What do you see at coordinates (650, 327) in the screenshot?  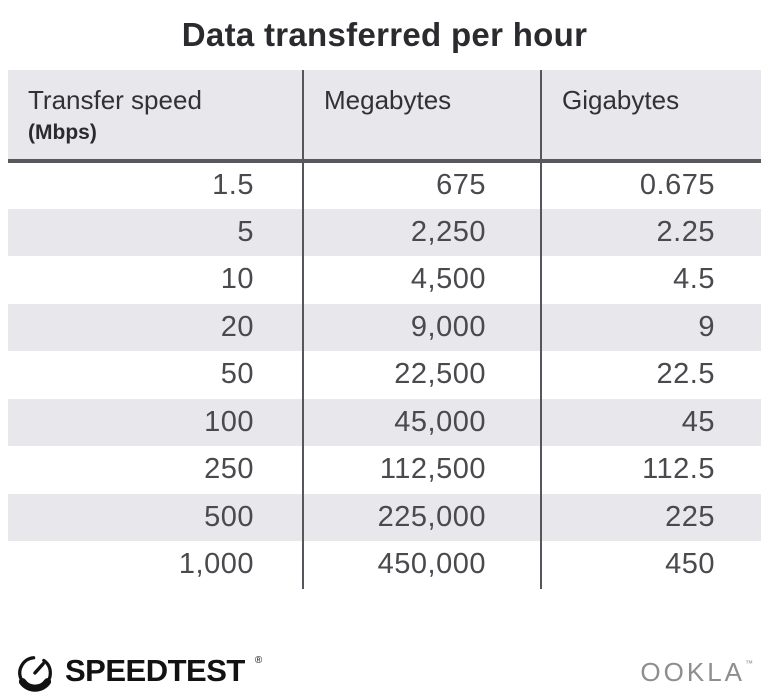 I see `table-cell: 9` at bounding box center [650, 327].